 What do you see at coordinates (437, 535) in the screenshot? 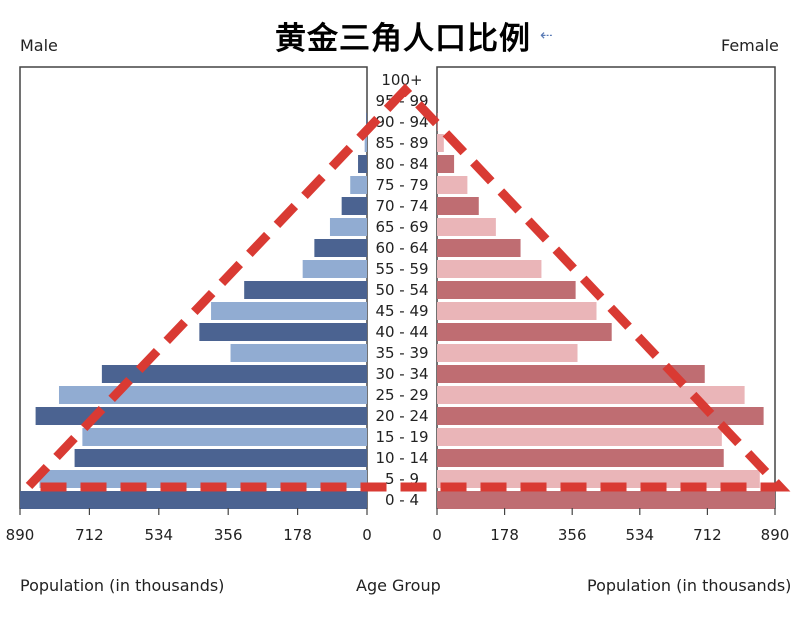
I see `female-tick-label: 0` at bounding box center [437, 535].